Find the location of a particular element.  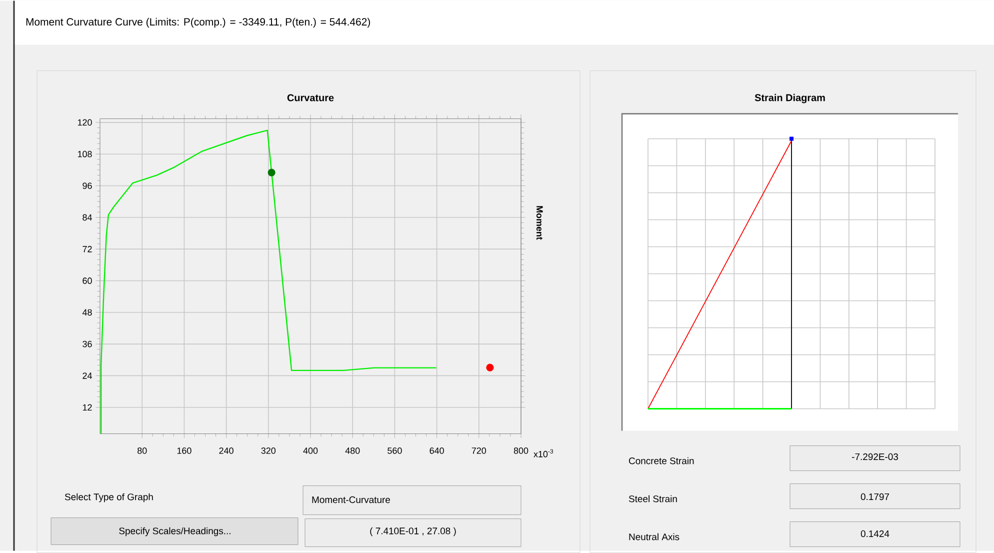

text: Neutral Axis is located at coordinates (654, 536).